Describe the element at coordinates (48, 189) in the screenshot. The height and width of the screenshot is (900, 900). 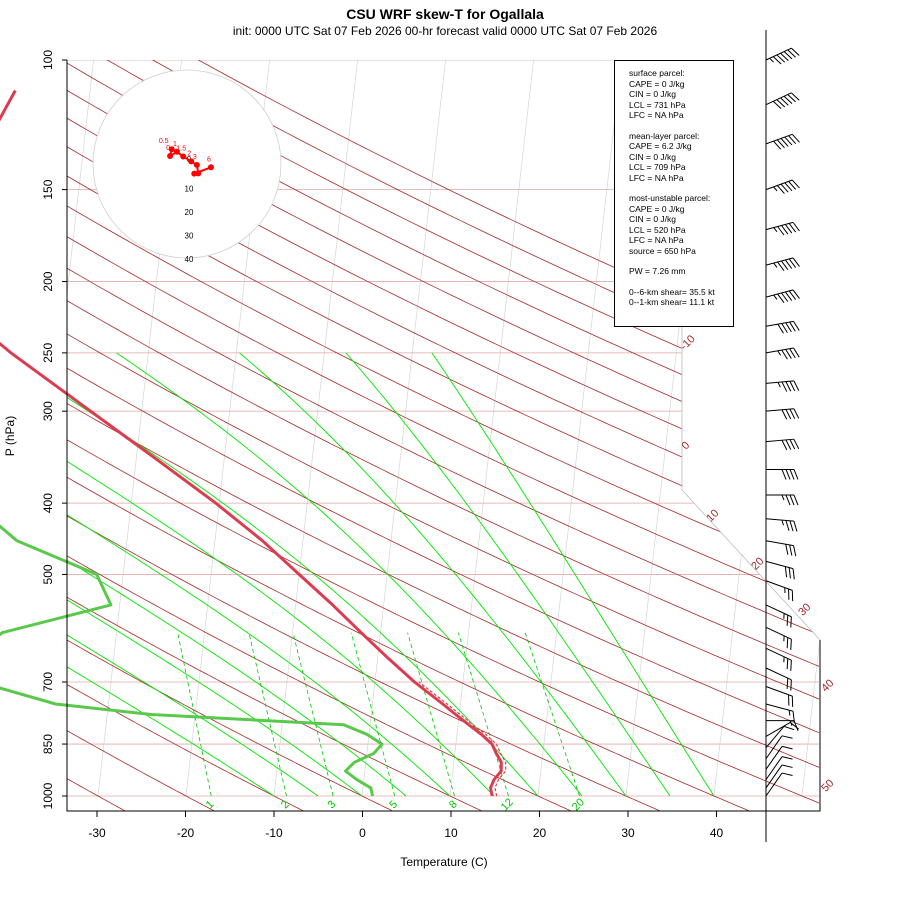
I see `y-tick-label: 150` at that location.